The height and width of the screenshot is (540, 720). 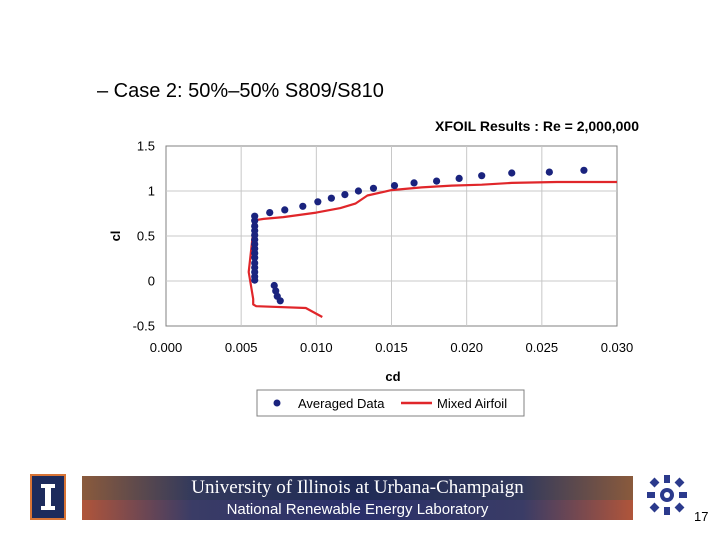 I want to click on page-number: 17, so click(x=701, y=516).